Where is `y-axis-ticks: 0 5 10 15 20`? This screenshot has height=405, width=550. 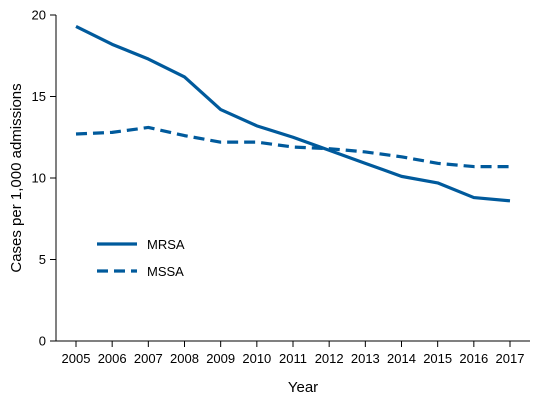 y-axis-ticks: 0 5 10 15 20 is located at coordinates (44, 178).